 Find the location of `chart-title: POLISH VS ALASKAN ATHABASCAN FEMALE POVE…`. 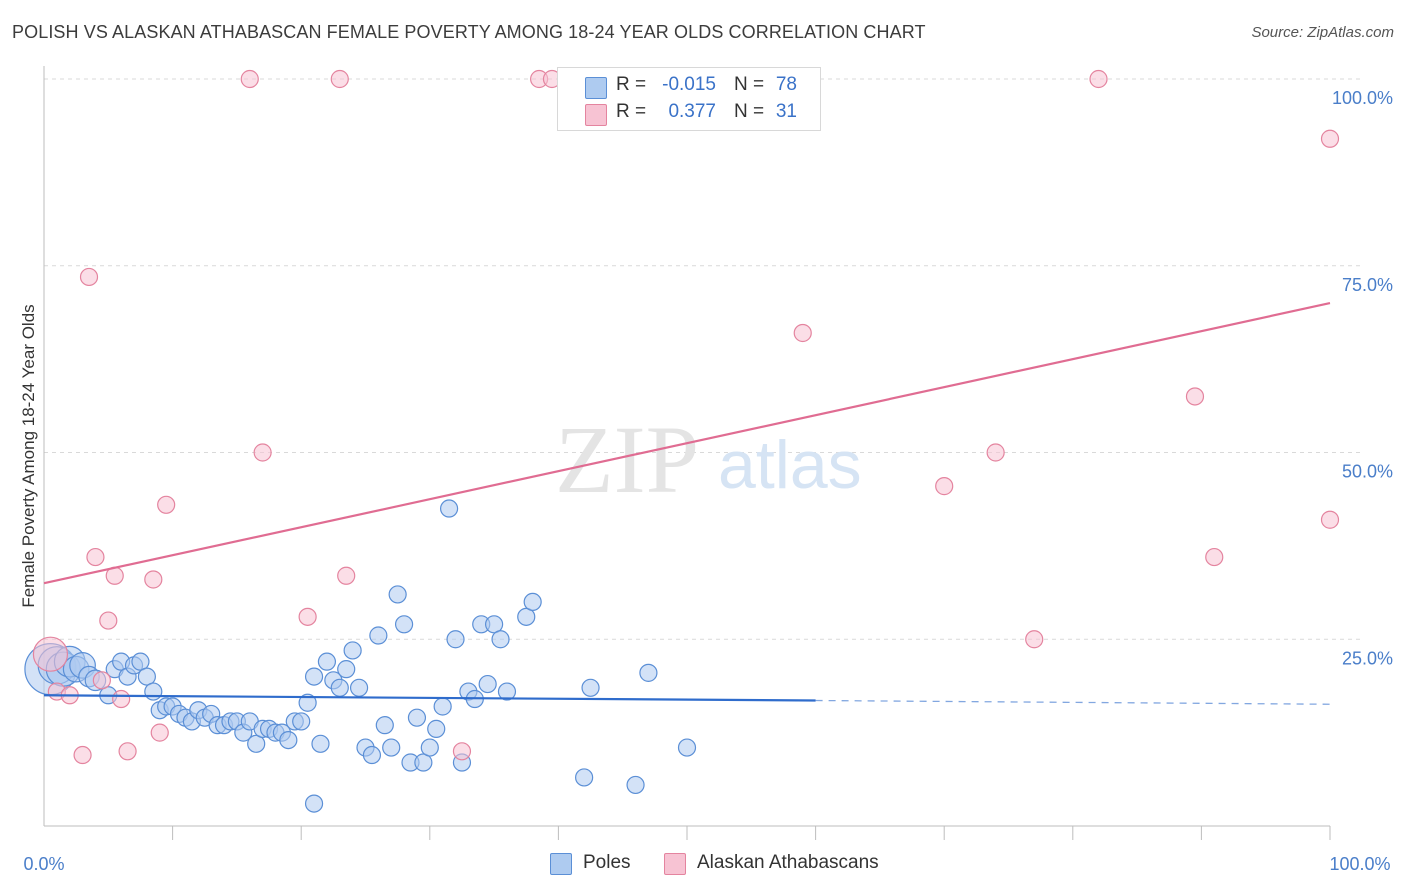

chart-title: POLISH VS ALASKAN ATHABASCAN FEMALE POVE… is located at coordinates (469, 32).